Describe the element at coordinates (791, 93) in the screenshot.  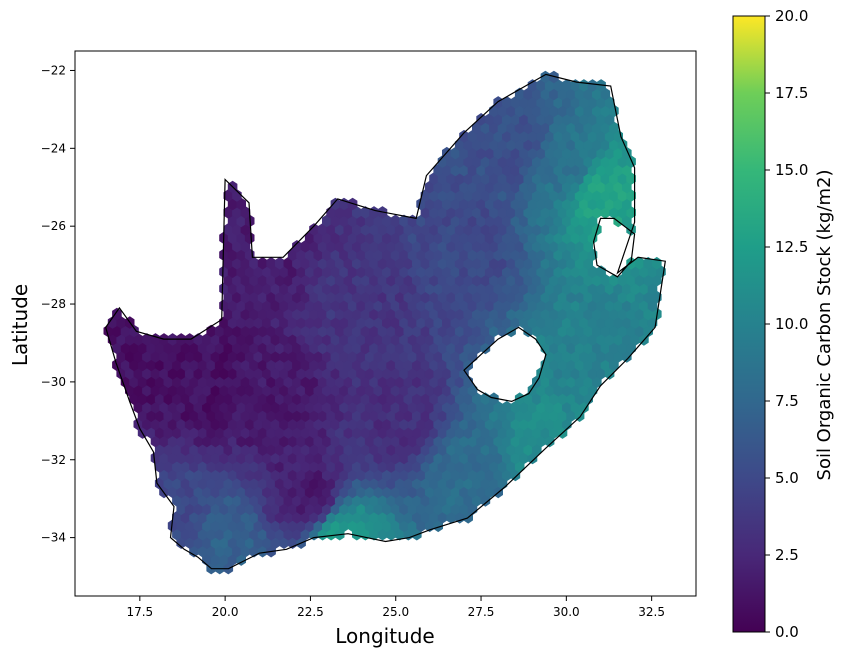
I see `colorbar-tick-label: 17.5` at that location.